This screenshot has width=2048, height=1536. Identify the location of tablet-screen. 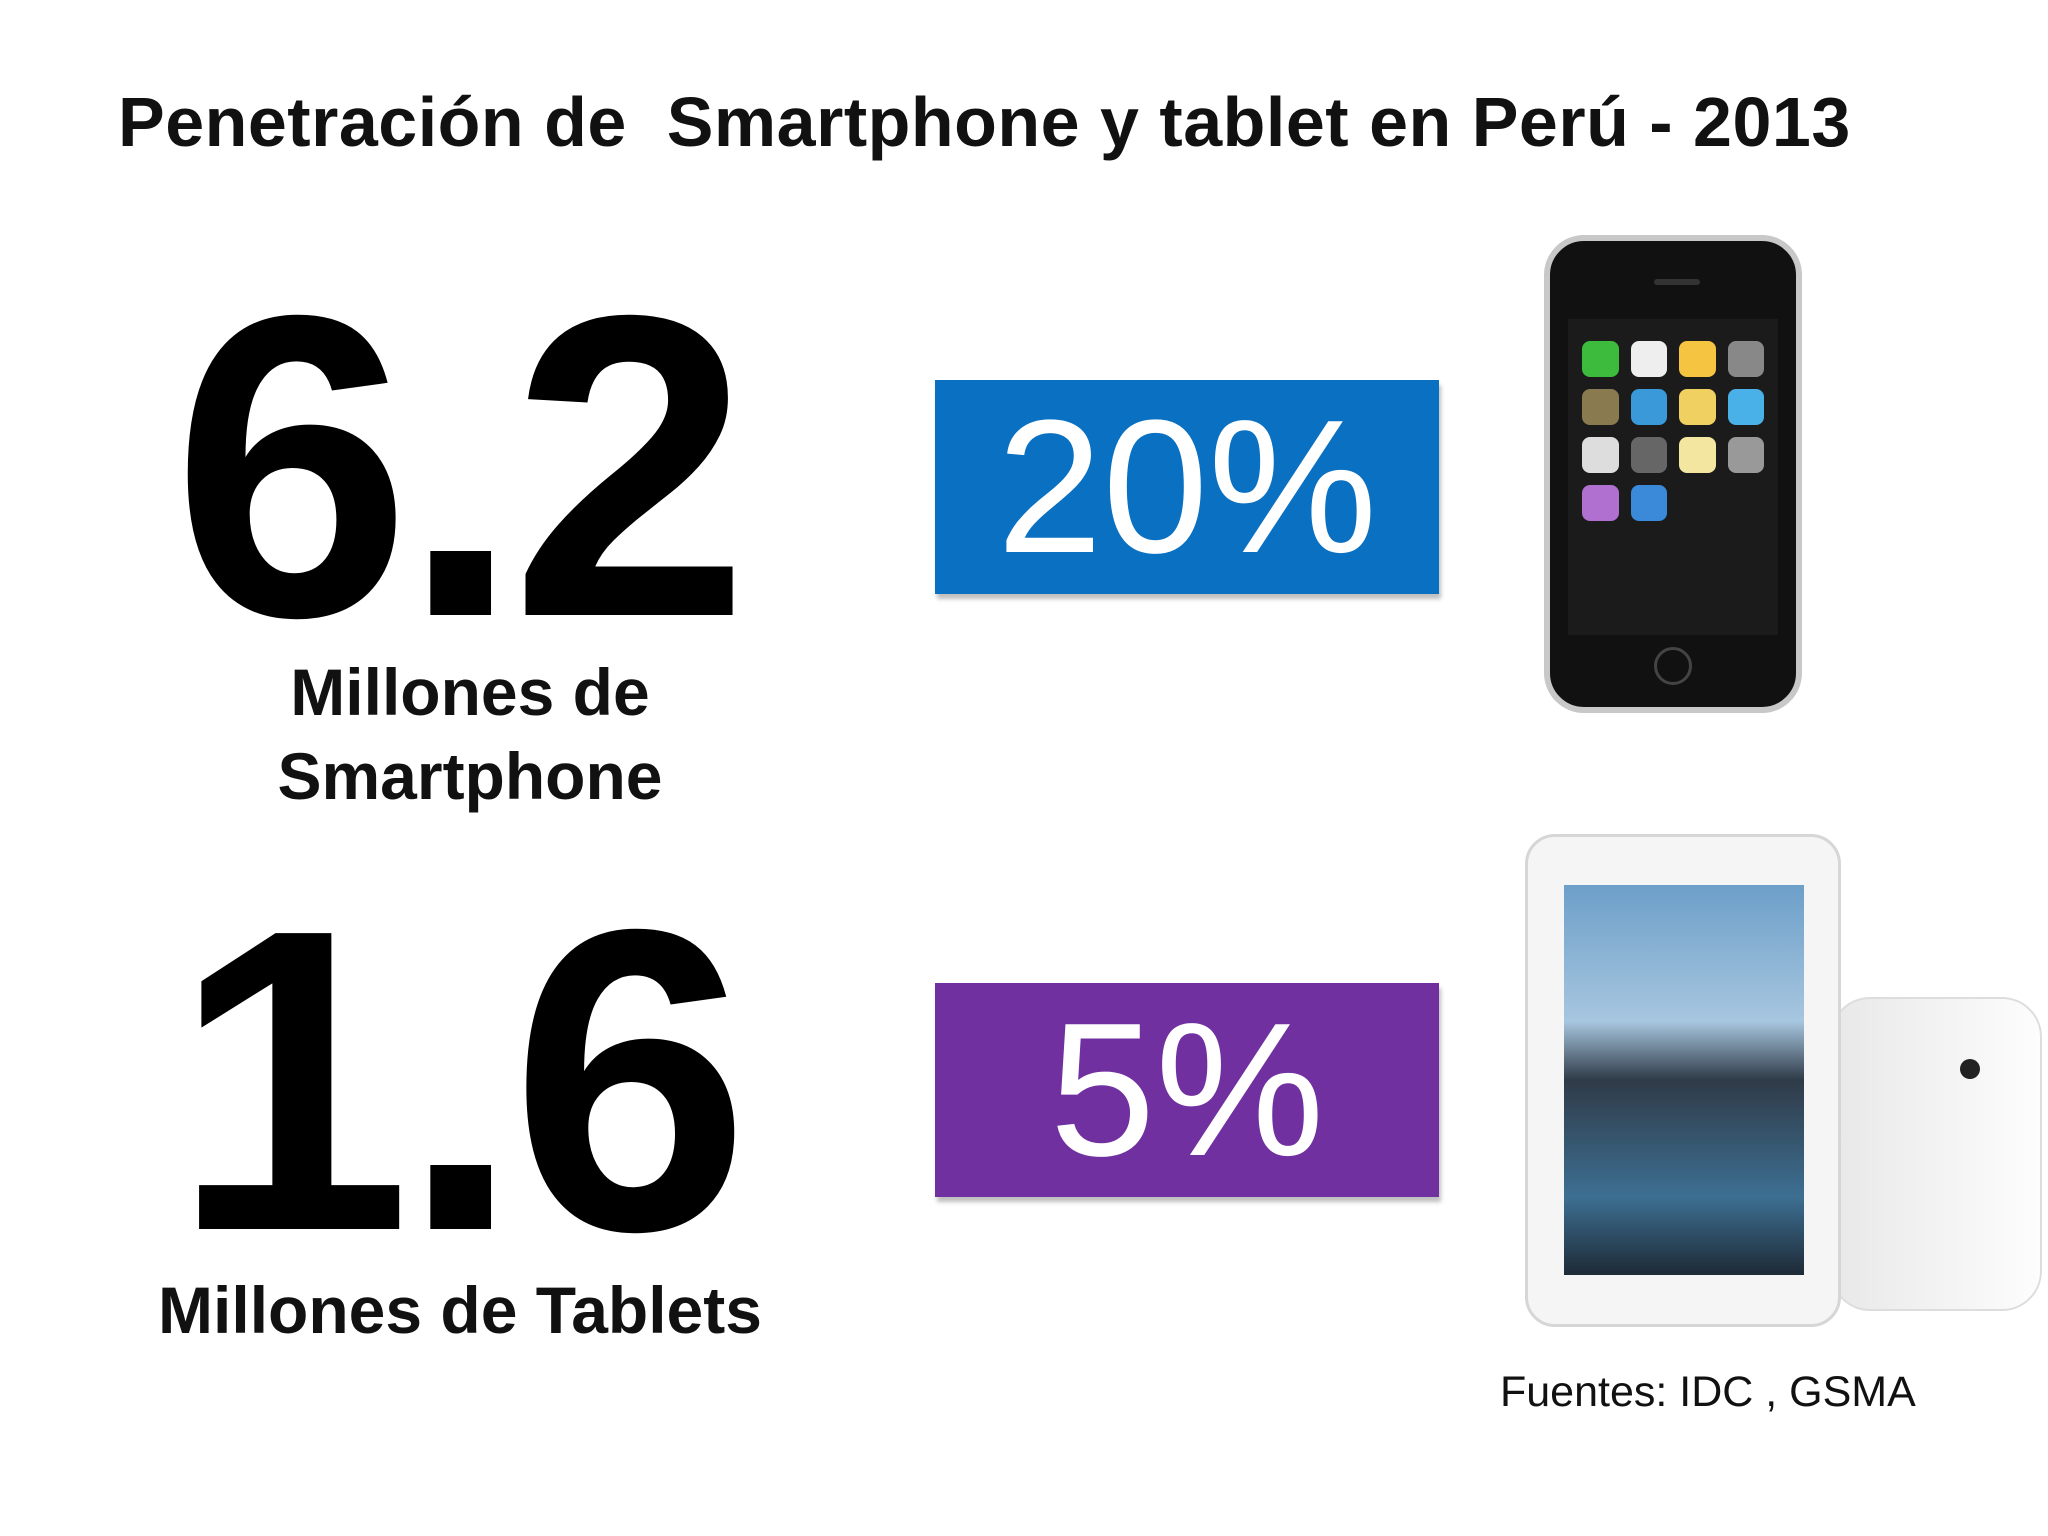
(1684, 1080).